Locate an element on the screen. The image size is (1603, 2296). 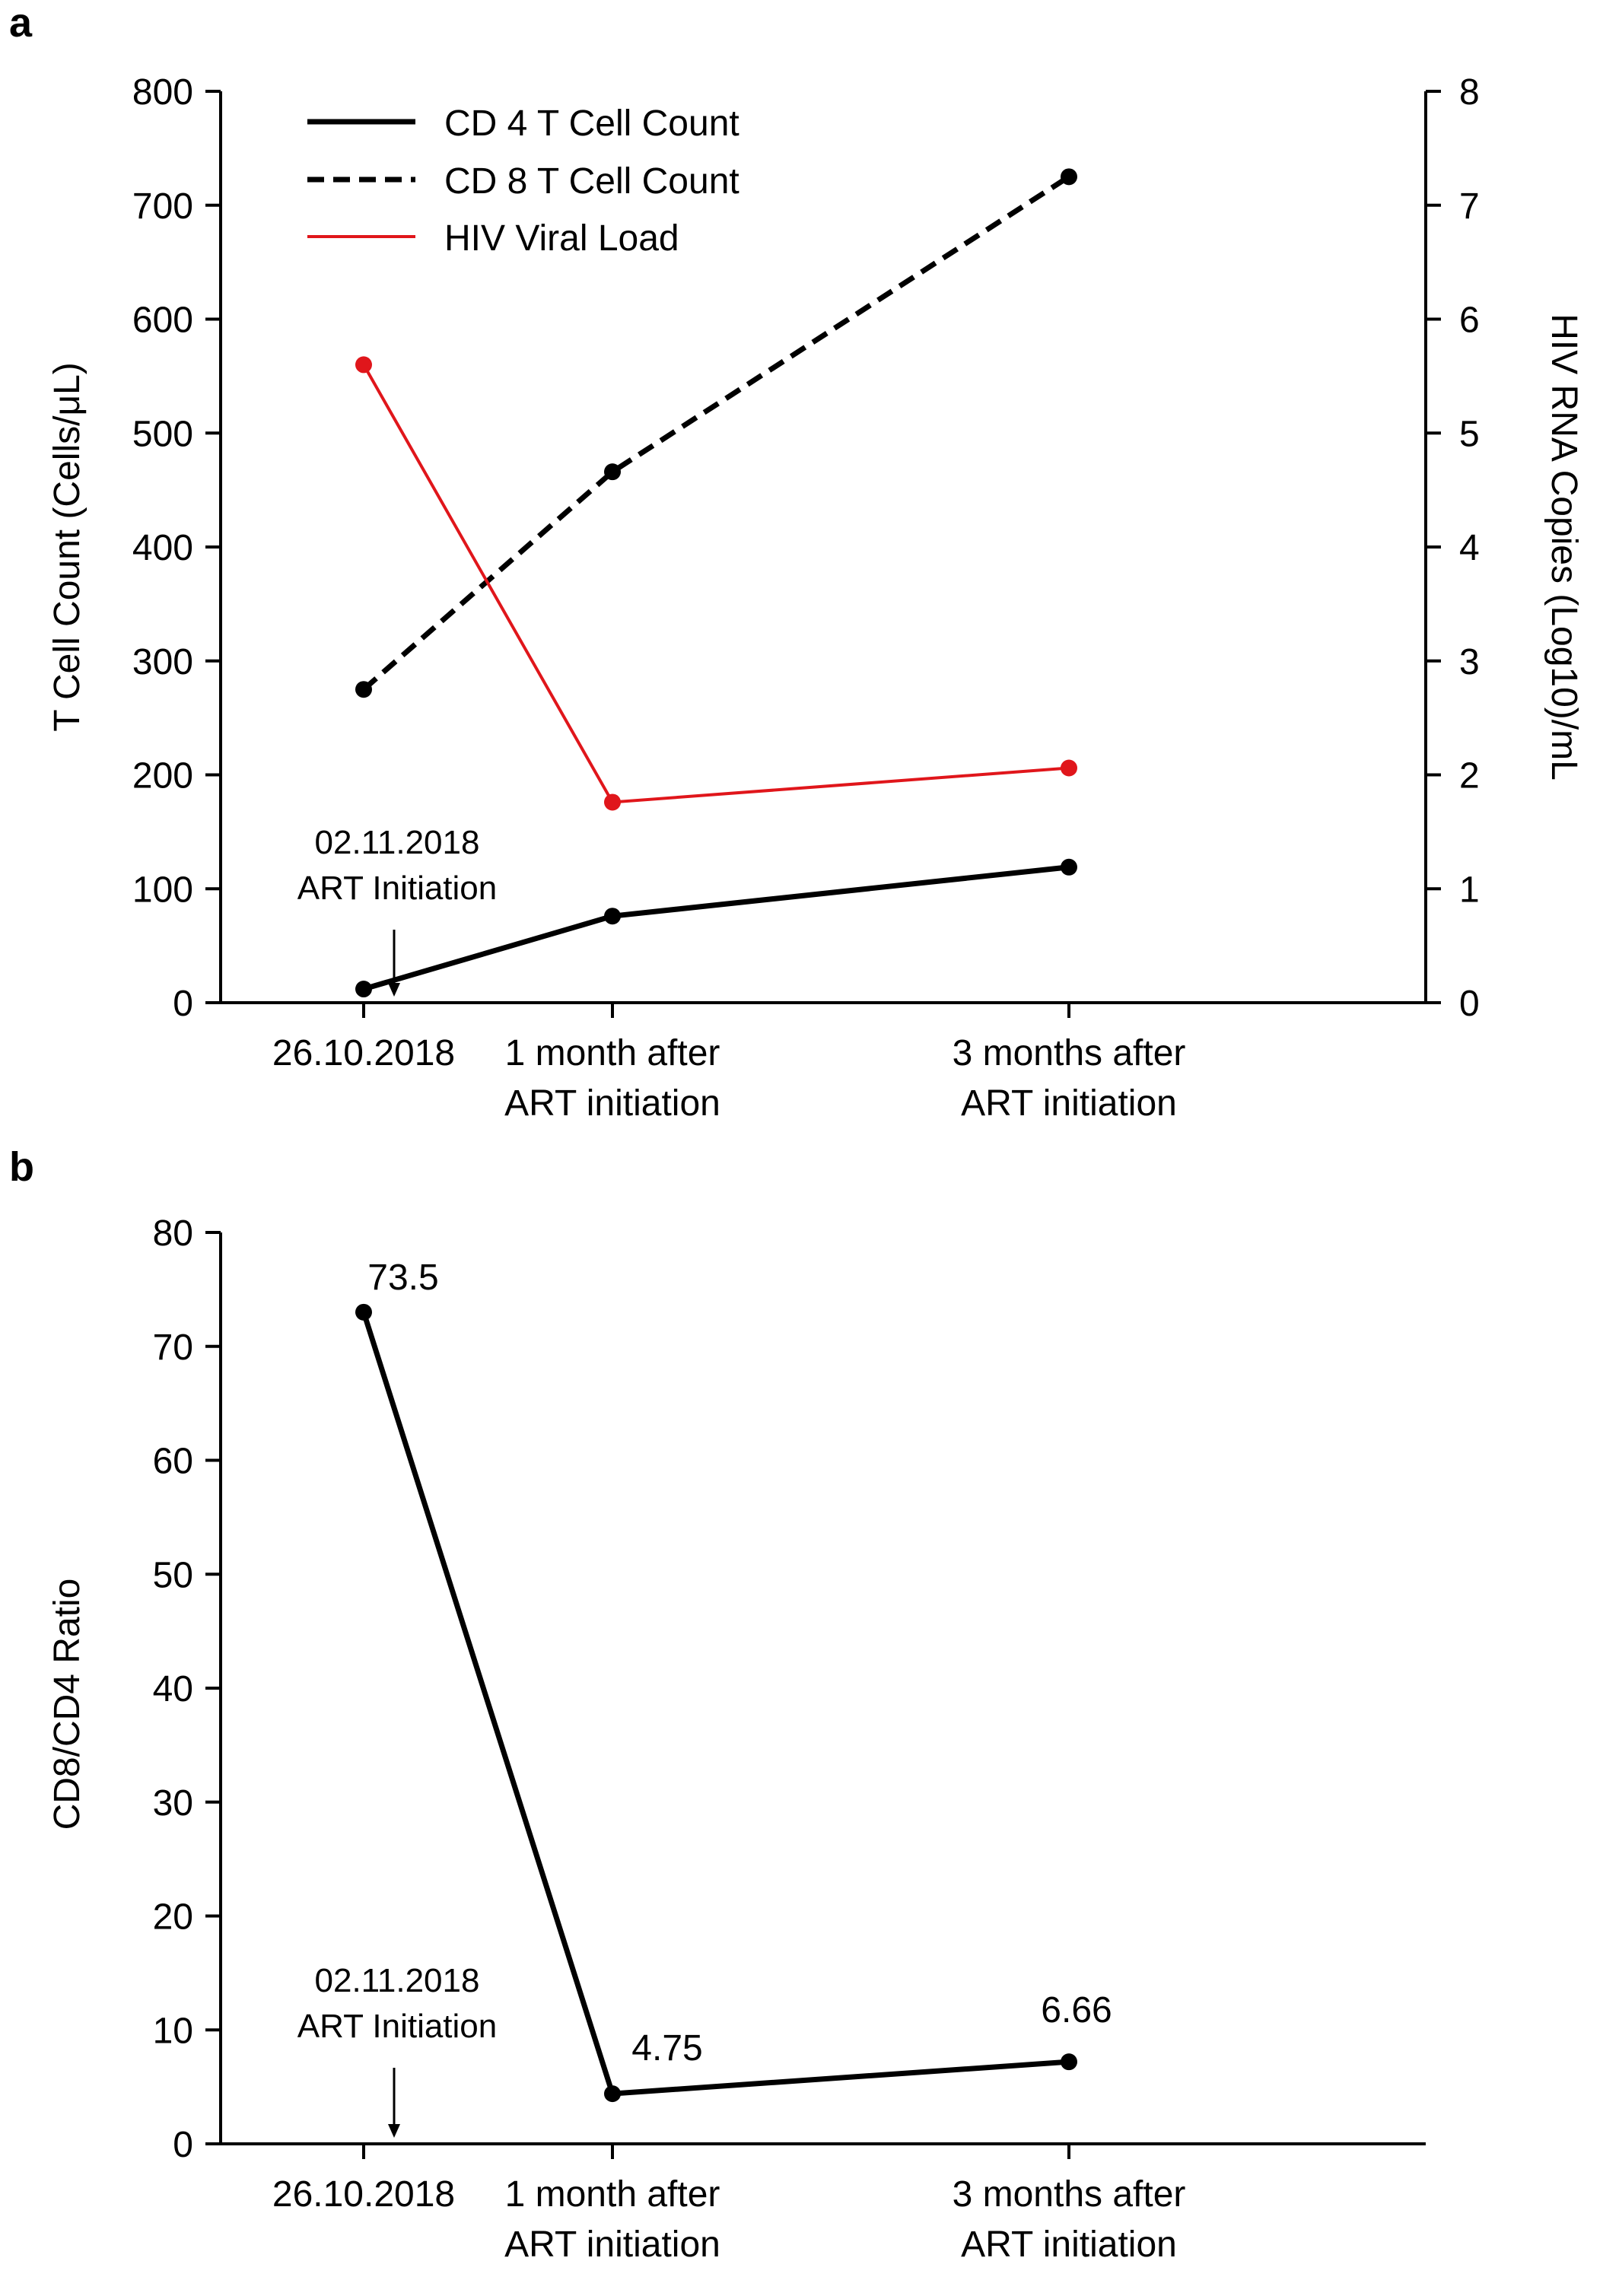
panel-b-data-label-2: 6.66 is located at coordinates (1076, 2010).